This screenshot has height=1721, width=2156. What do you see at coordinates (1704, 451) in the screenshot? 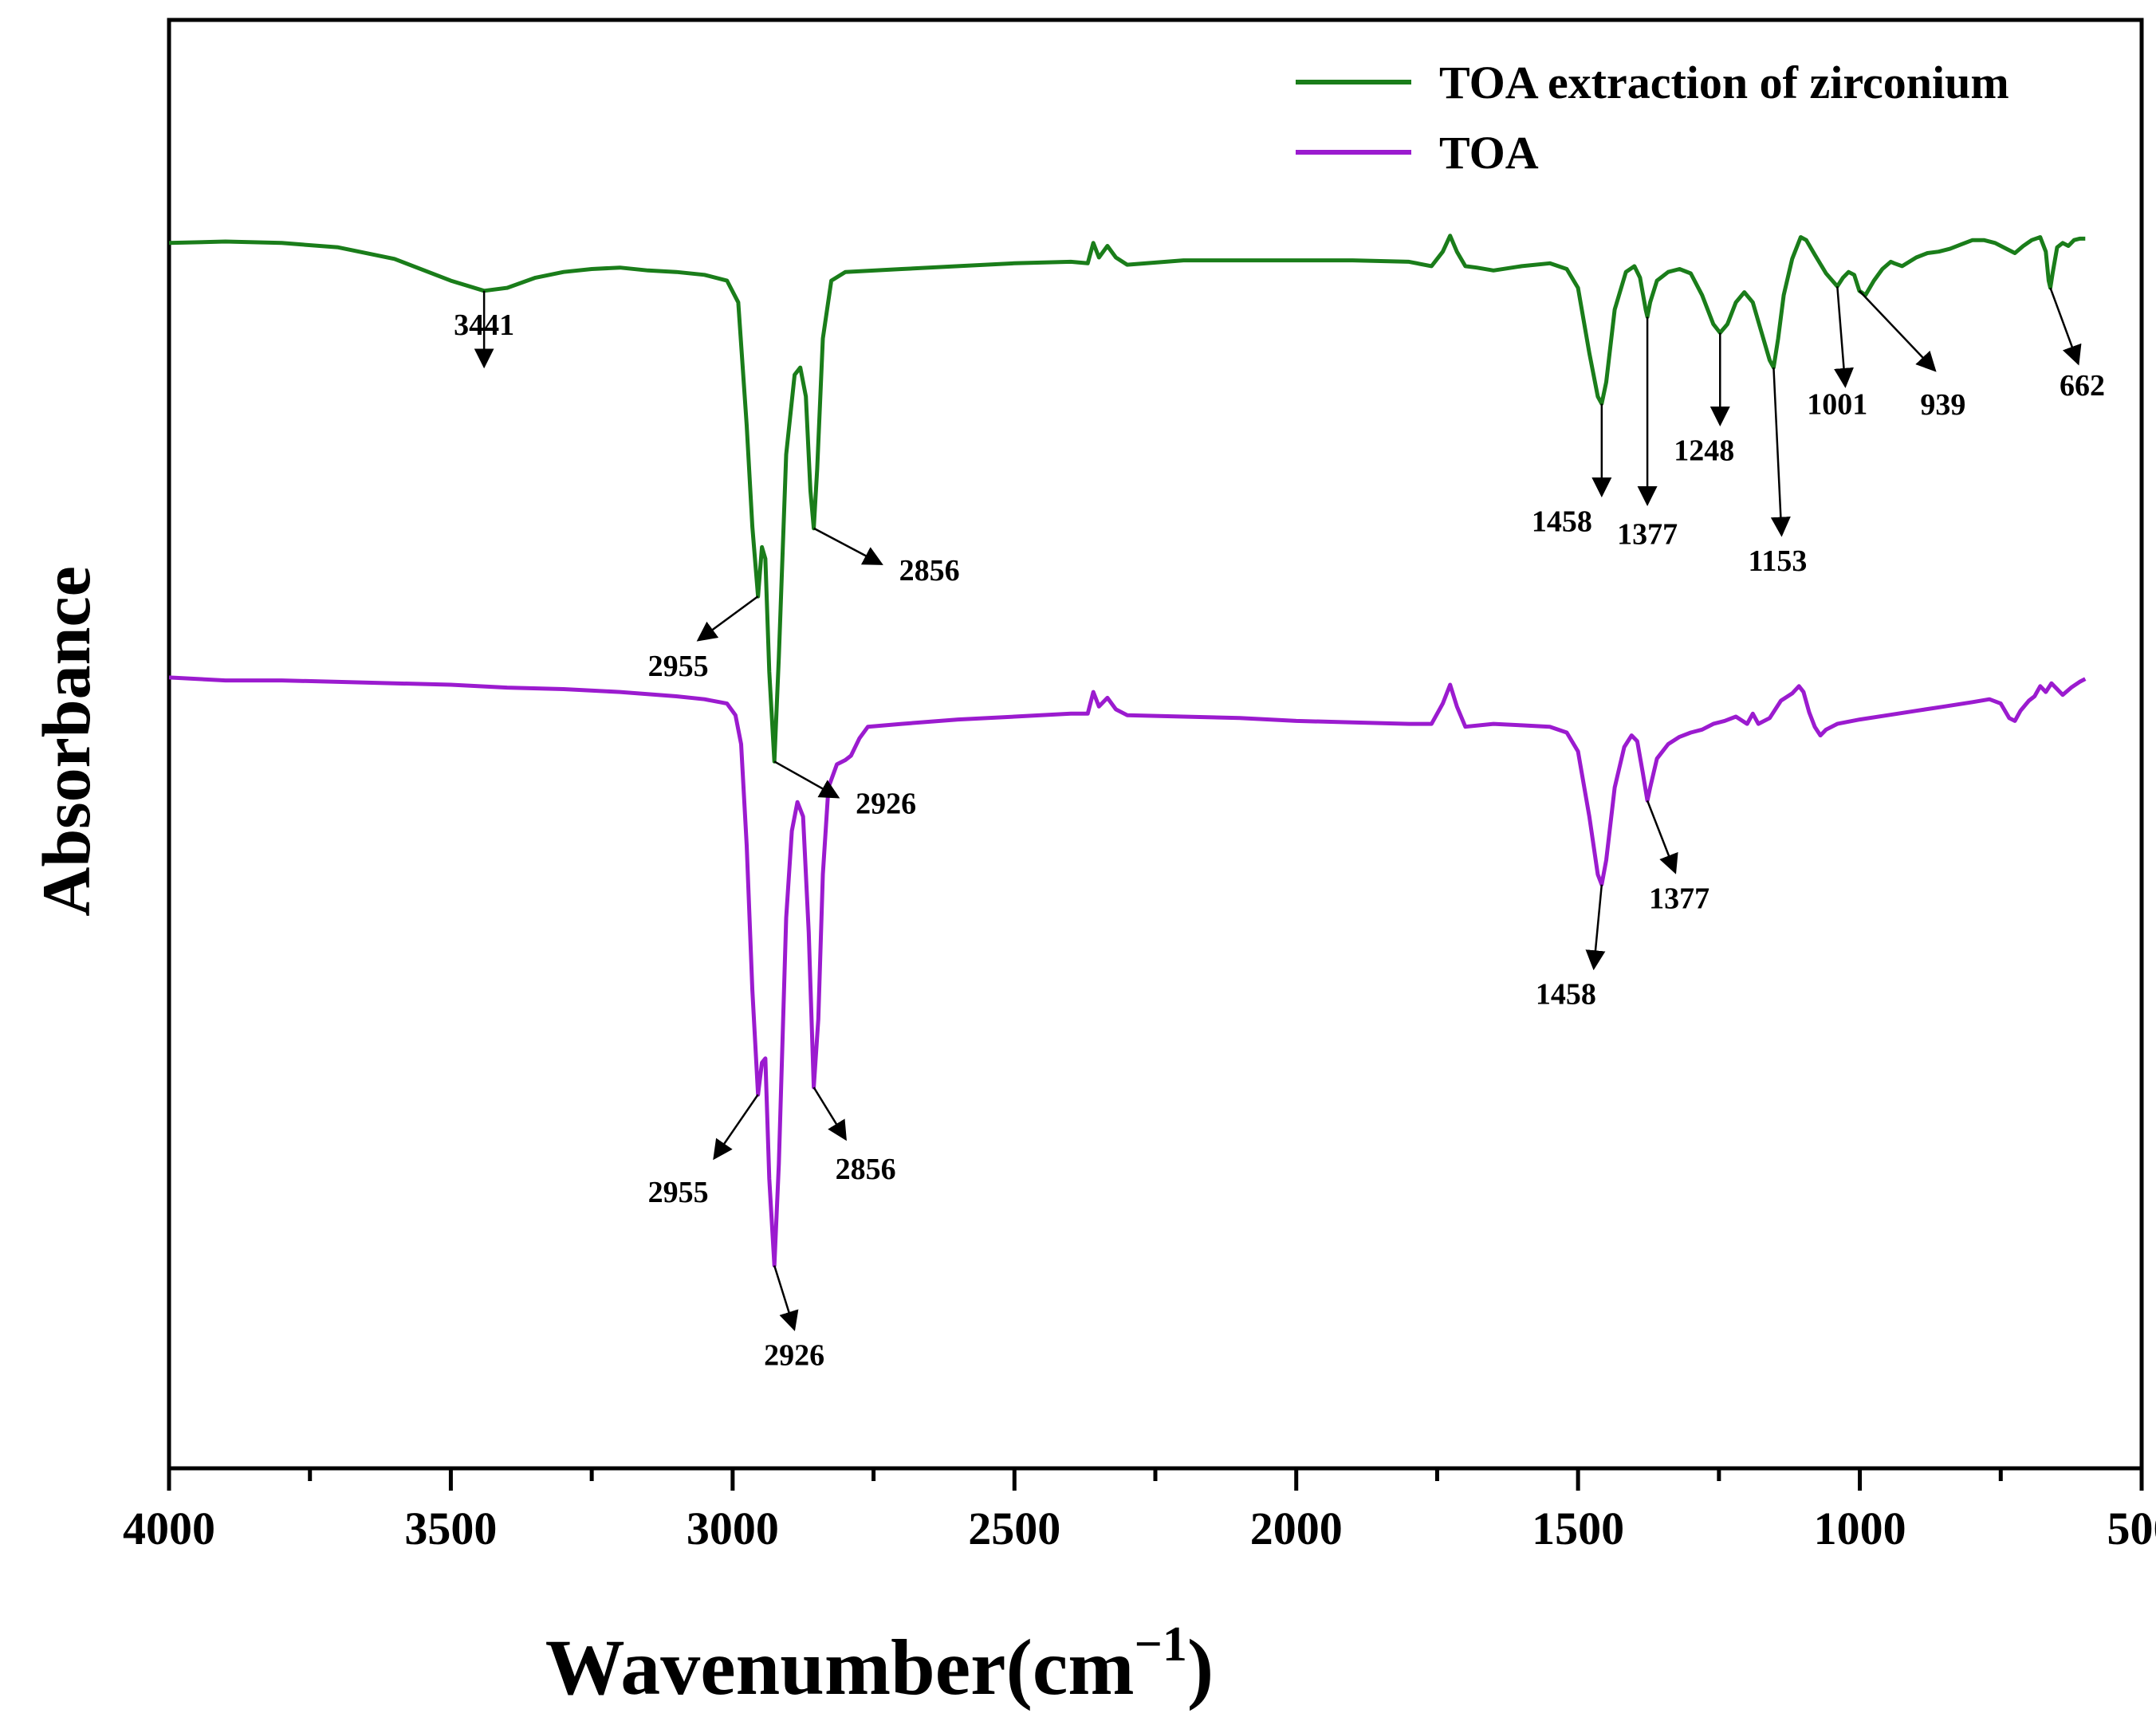
I see `peak-label: 1248` at bounding box center [1704, 451].